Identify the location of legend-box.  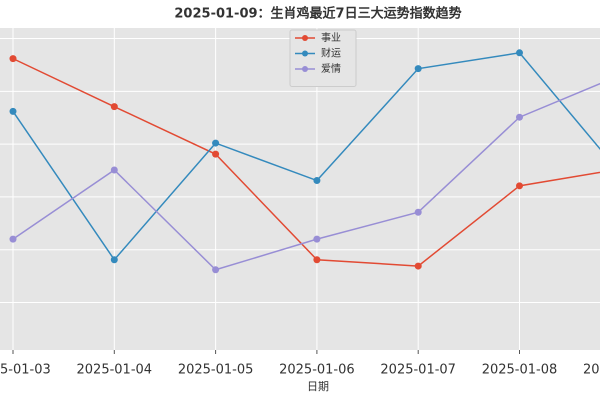
(323, 58).